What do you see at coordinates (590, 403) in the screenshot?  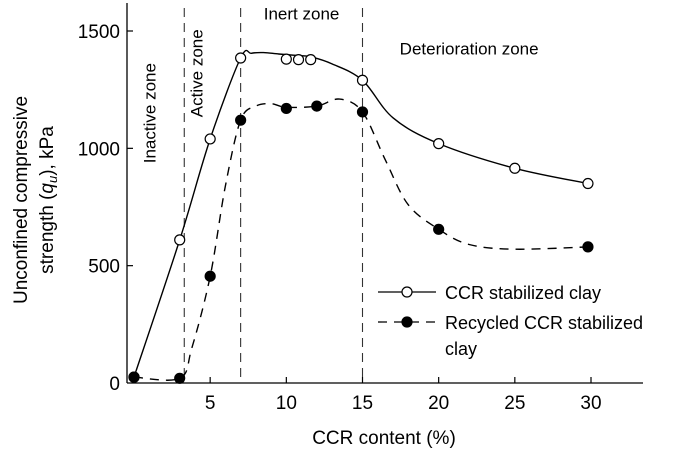 I see `x-tick-label: 30` at bounding box center [590, 403].